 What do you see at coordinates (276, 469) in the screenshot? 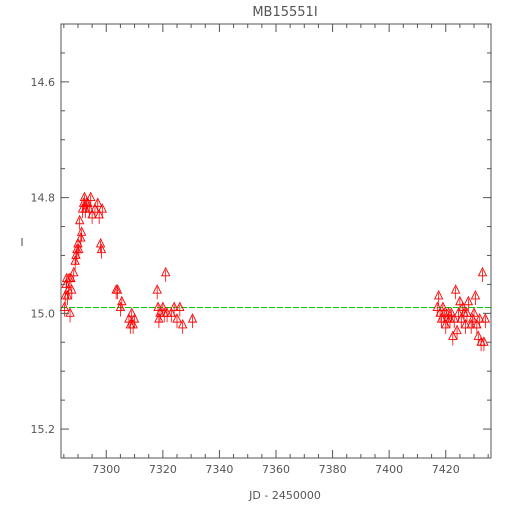
I see `x-tick-label: 7360` at bounding box center [276, 469].